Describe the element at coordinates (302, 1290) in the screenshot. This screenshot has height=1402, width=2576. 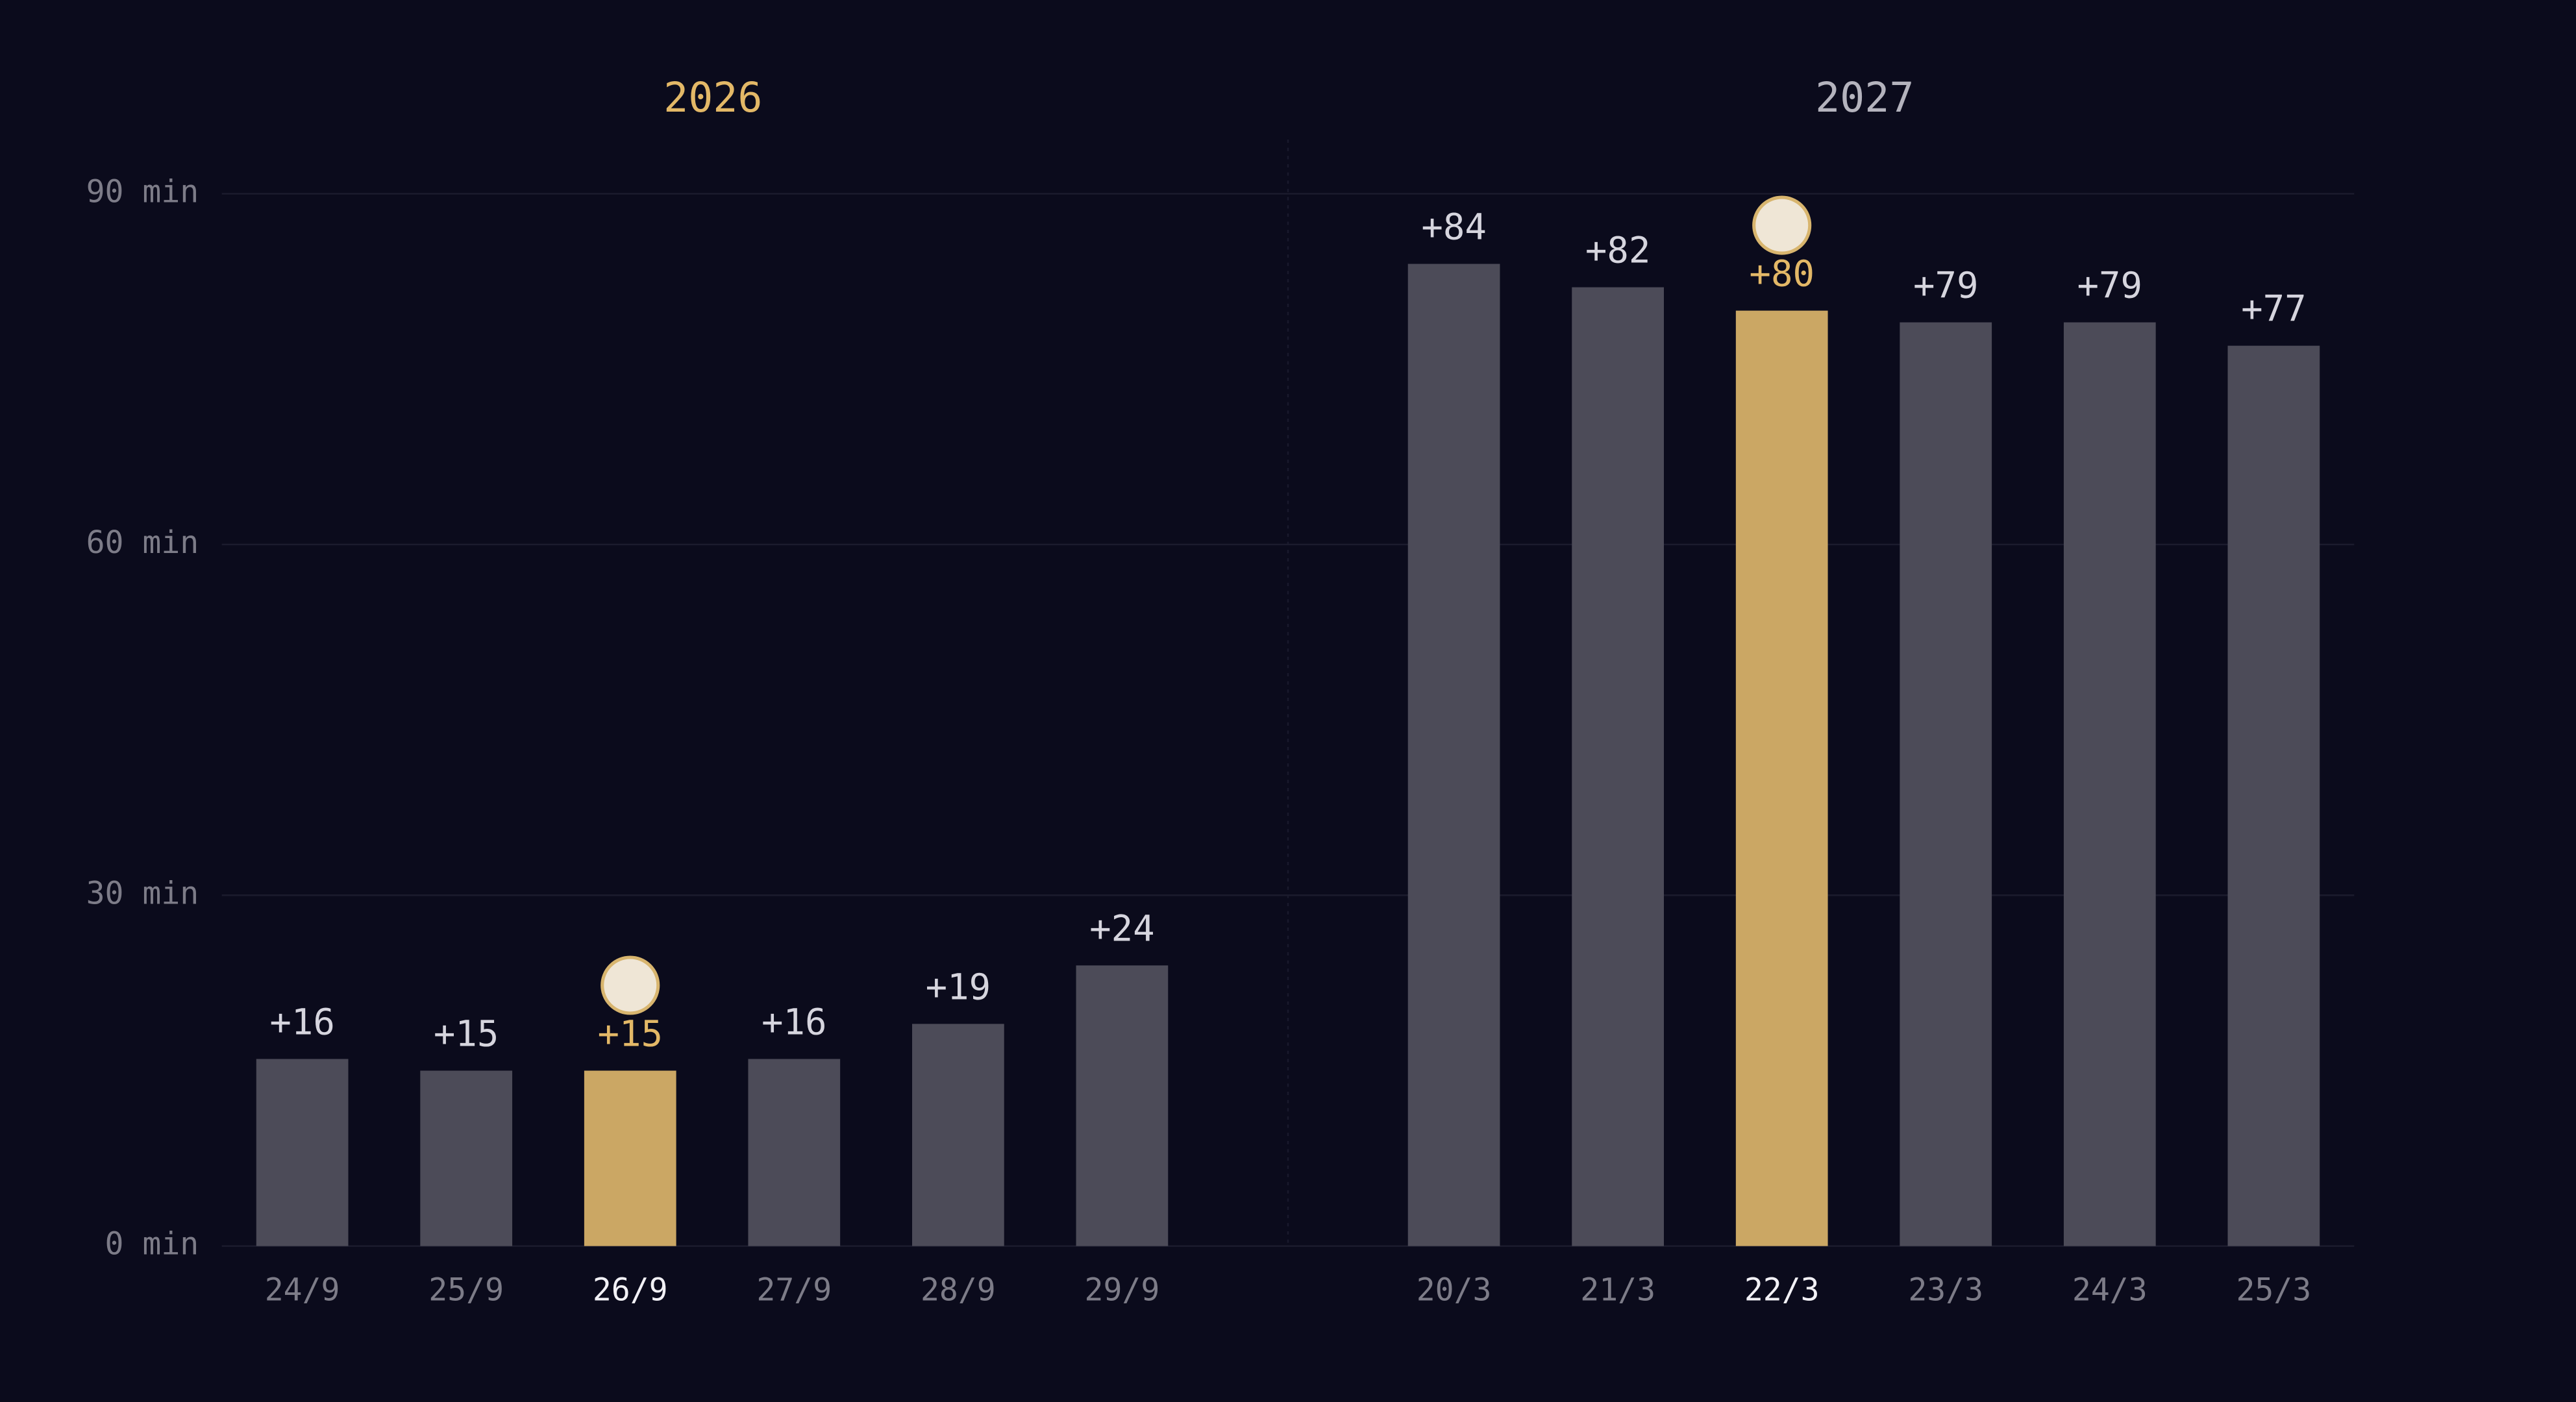
I see `x-tick-label: 24/9` at that location.